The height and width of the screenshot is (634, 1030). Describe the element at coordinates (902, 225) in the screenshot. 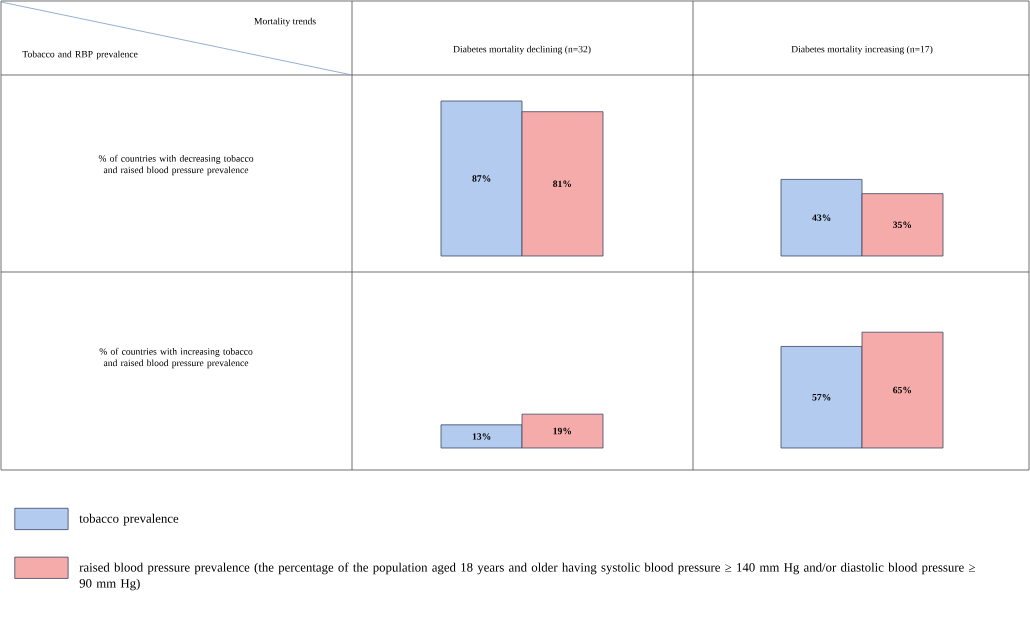

I see `data-label: 35%` at that location.